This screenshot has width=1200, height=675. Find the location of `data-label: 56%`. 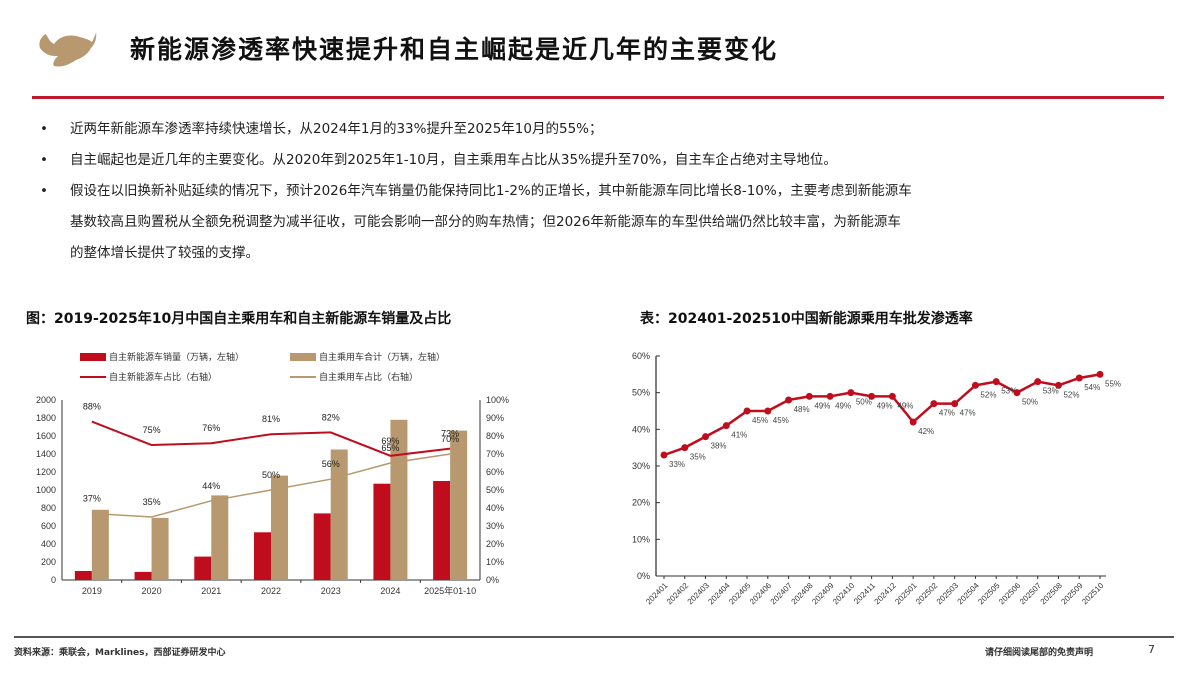

data-label: 56% is located at coordinates (331, 464).